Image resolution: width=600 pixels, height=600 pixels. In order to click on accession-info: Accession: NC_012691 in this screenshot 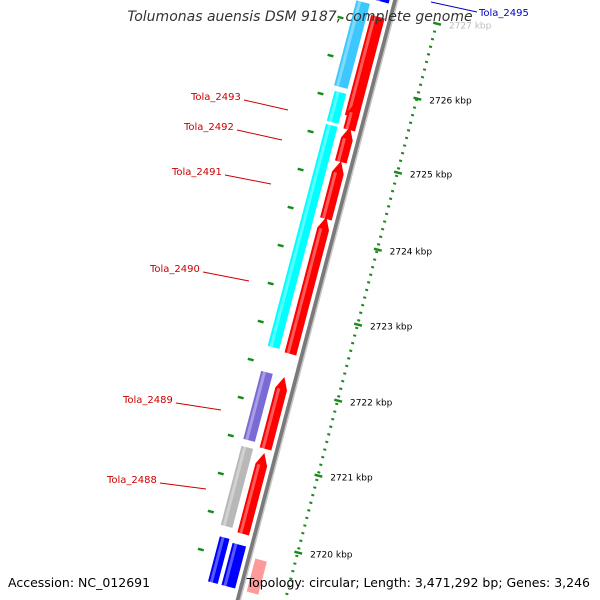, I will do `click(79, 582)`.